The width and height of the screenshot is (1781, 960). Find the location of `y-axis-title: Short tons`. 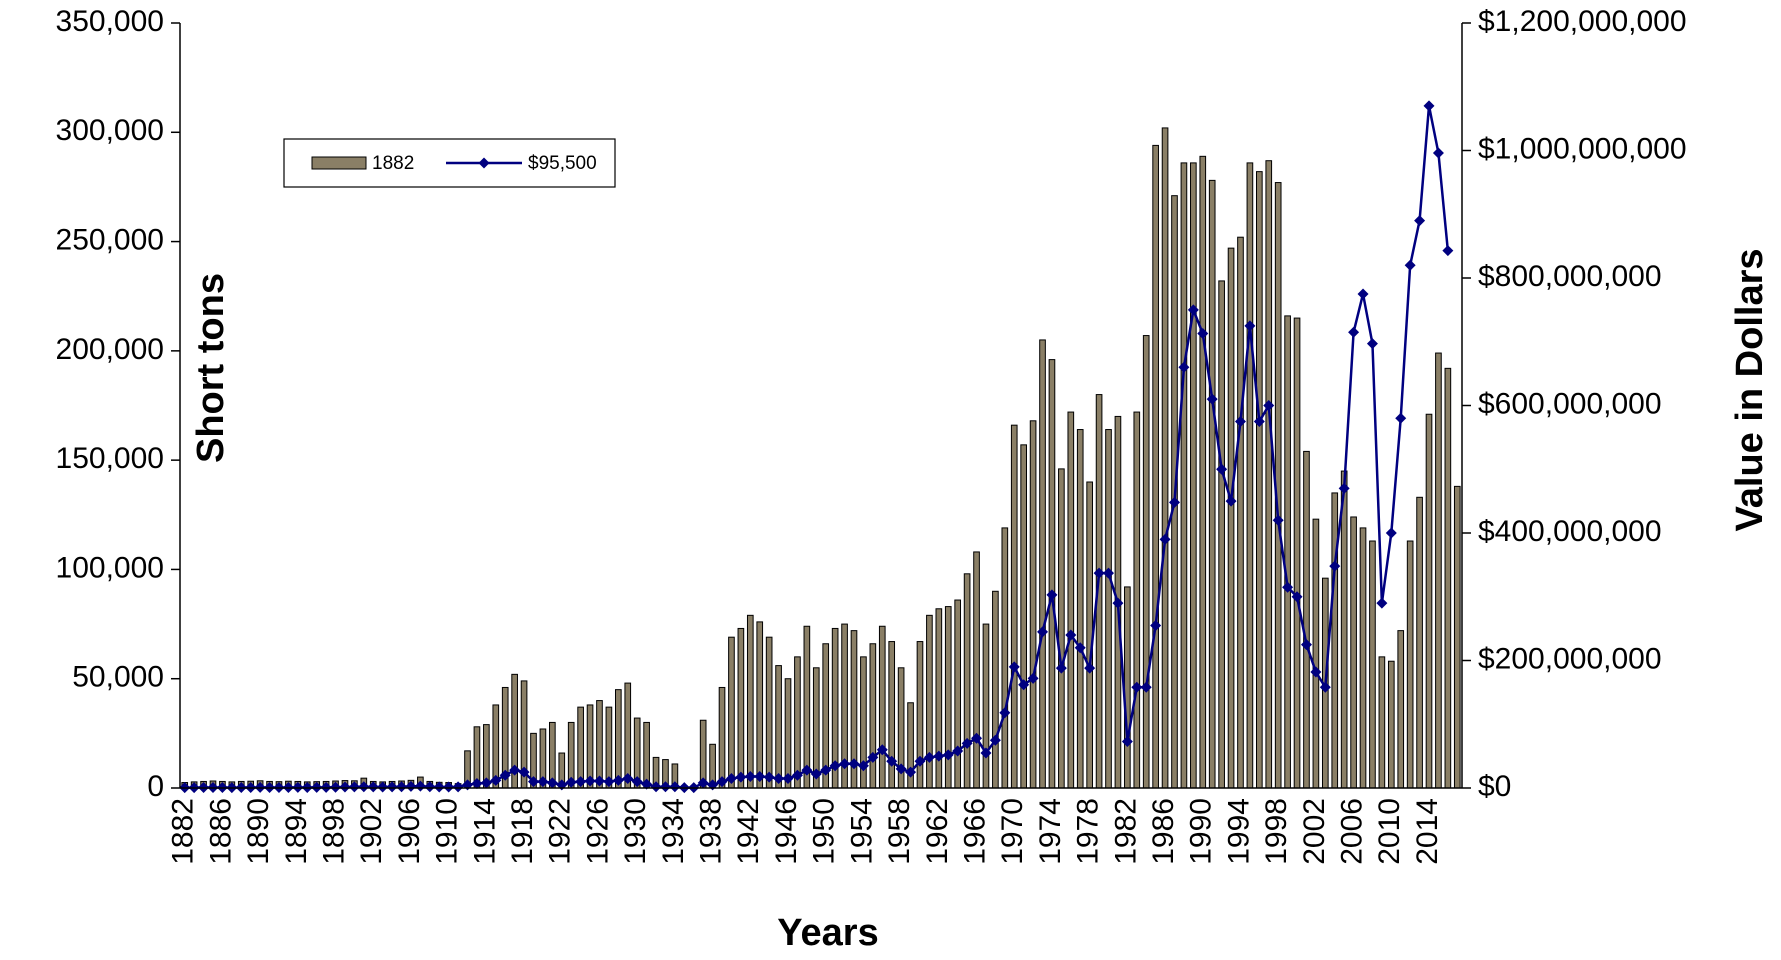

y-axis-title: Short tons is located at coordinates (211, 368).